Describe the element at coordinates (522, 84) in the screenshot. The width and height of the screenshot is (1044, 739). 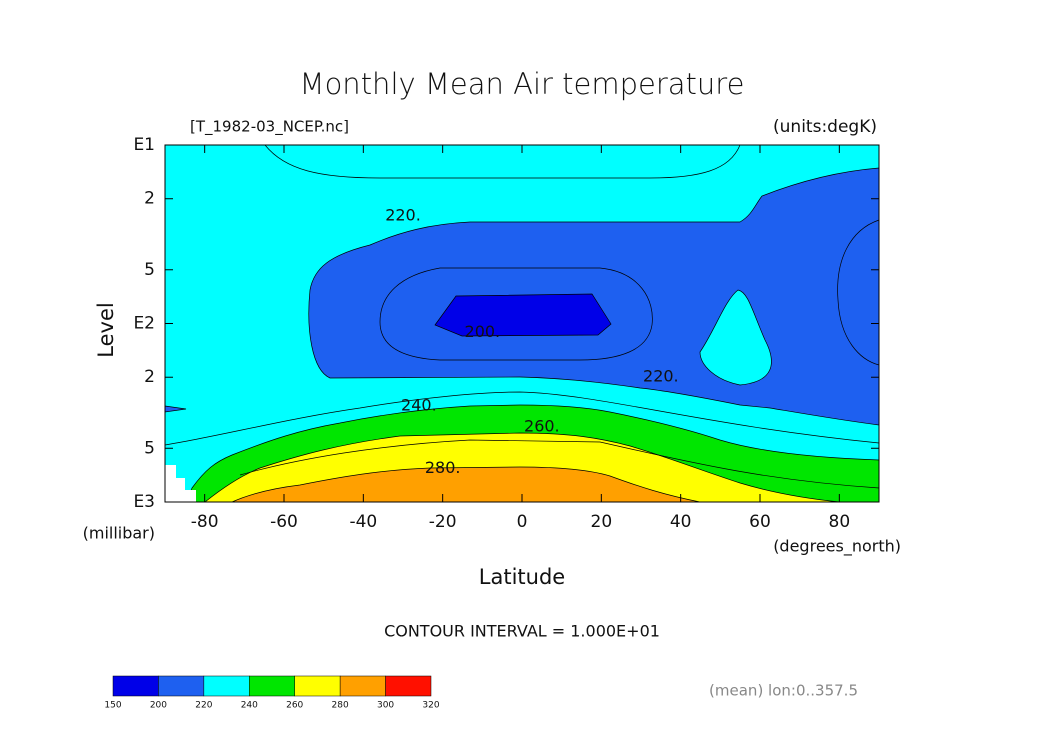
I see `chart-title: Monthly Mean Air temperature` at that location.